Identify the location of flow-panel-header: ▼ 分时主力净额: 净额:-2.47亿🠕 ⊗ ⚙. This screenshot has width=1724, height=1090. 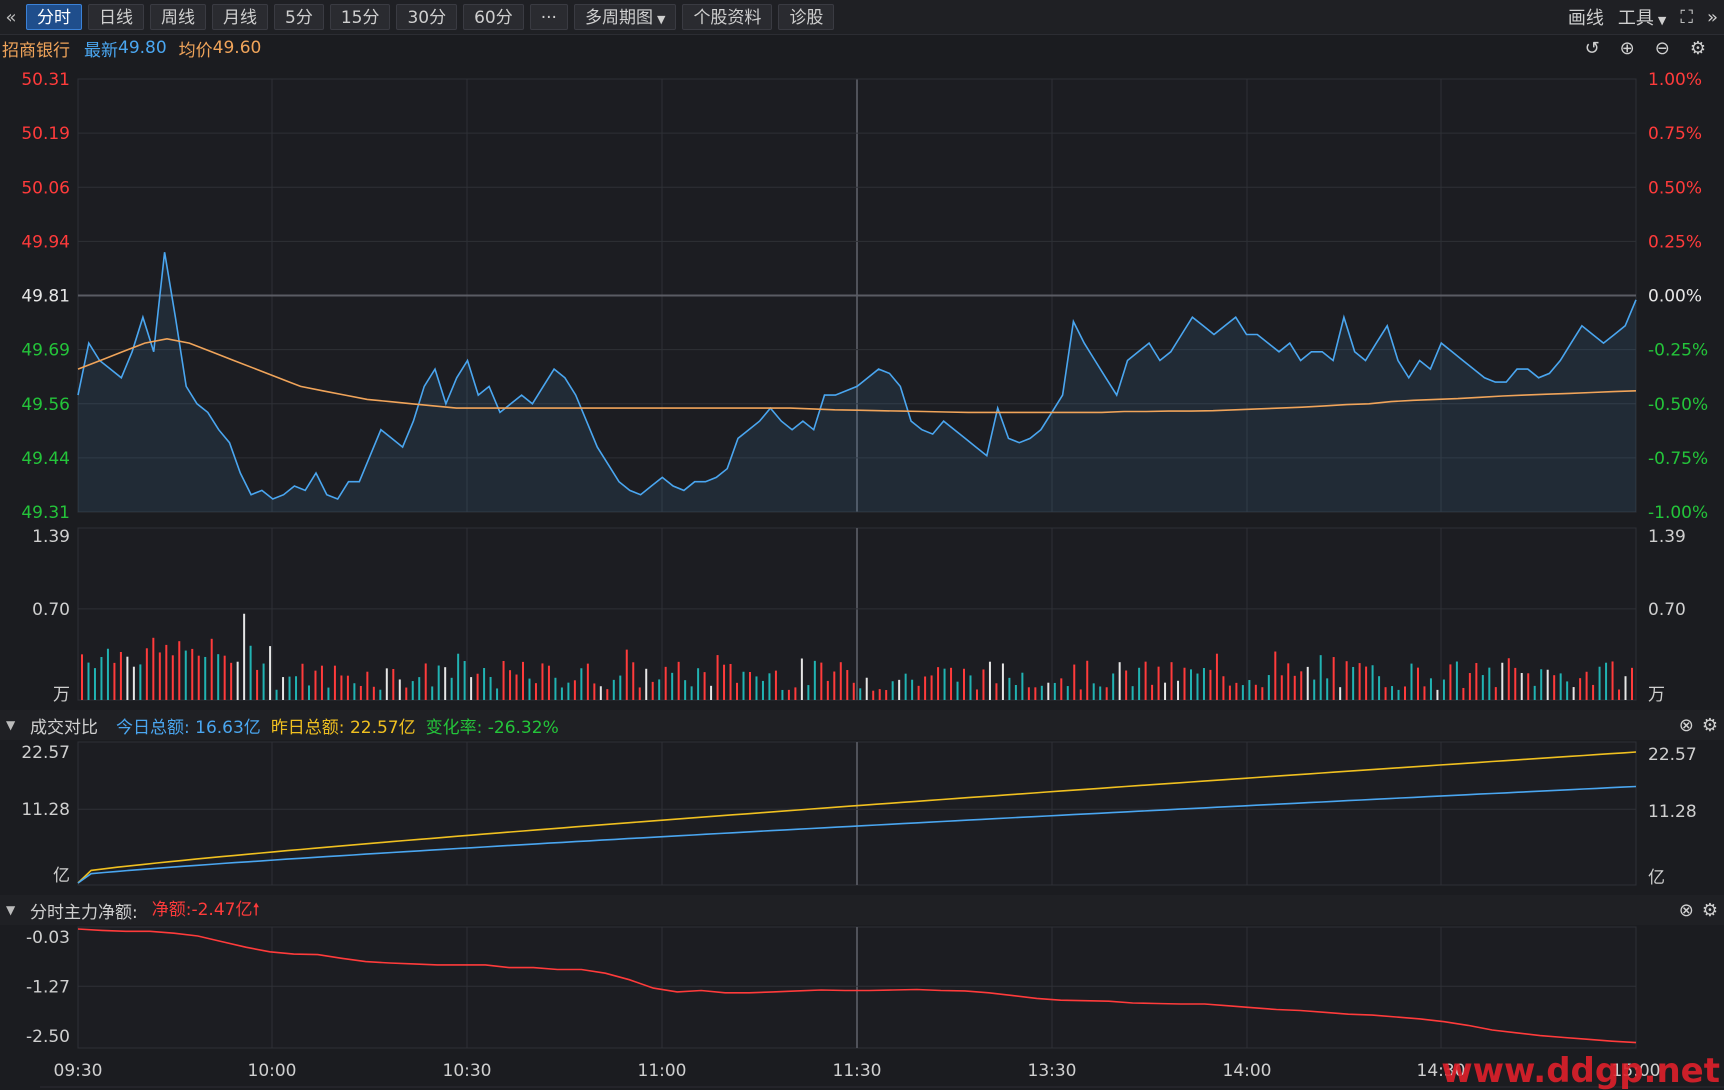
(862, 910).